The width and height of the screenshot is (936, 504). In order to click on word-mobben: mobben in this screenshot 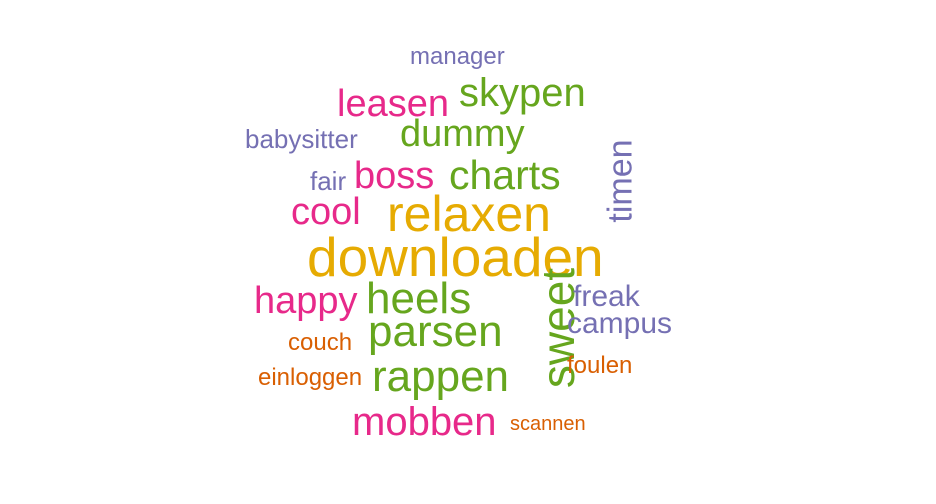, I will do `click(424, 422)`.